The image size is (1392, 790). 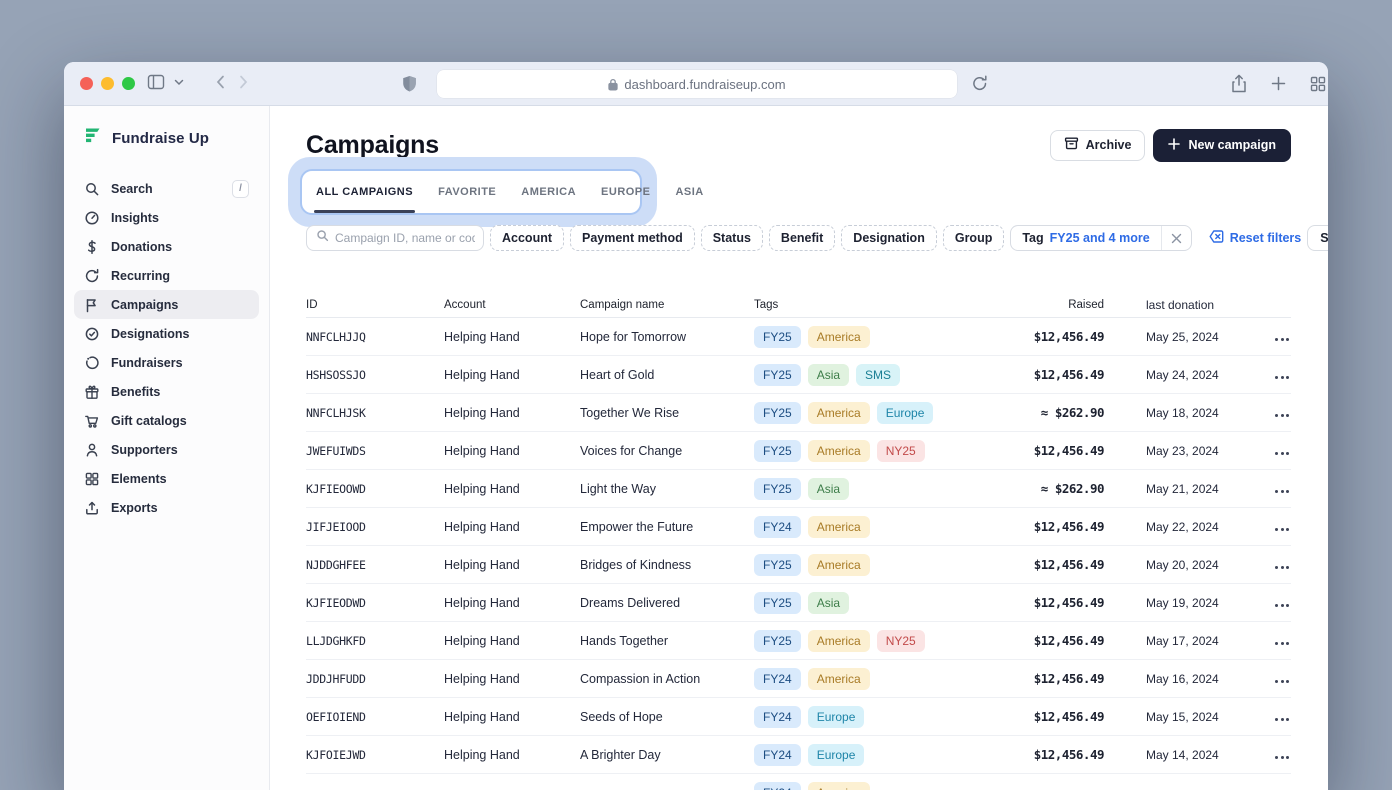 I want to click on tag-filter-clear-button, so click(x=1175, y=238).